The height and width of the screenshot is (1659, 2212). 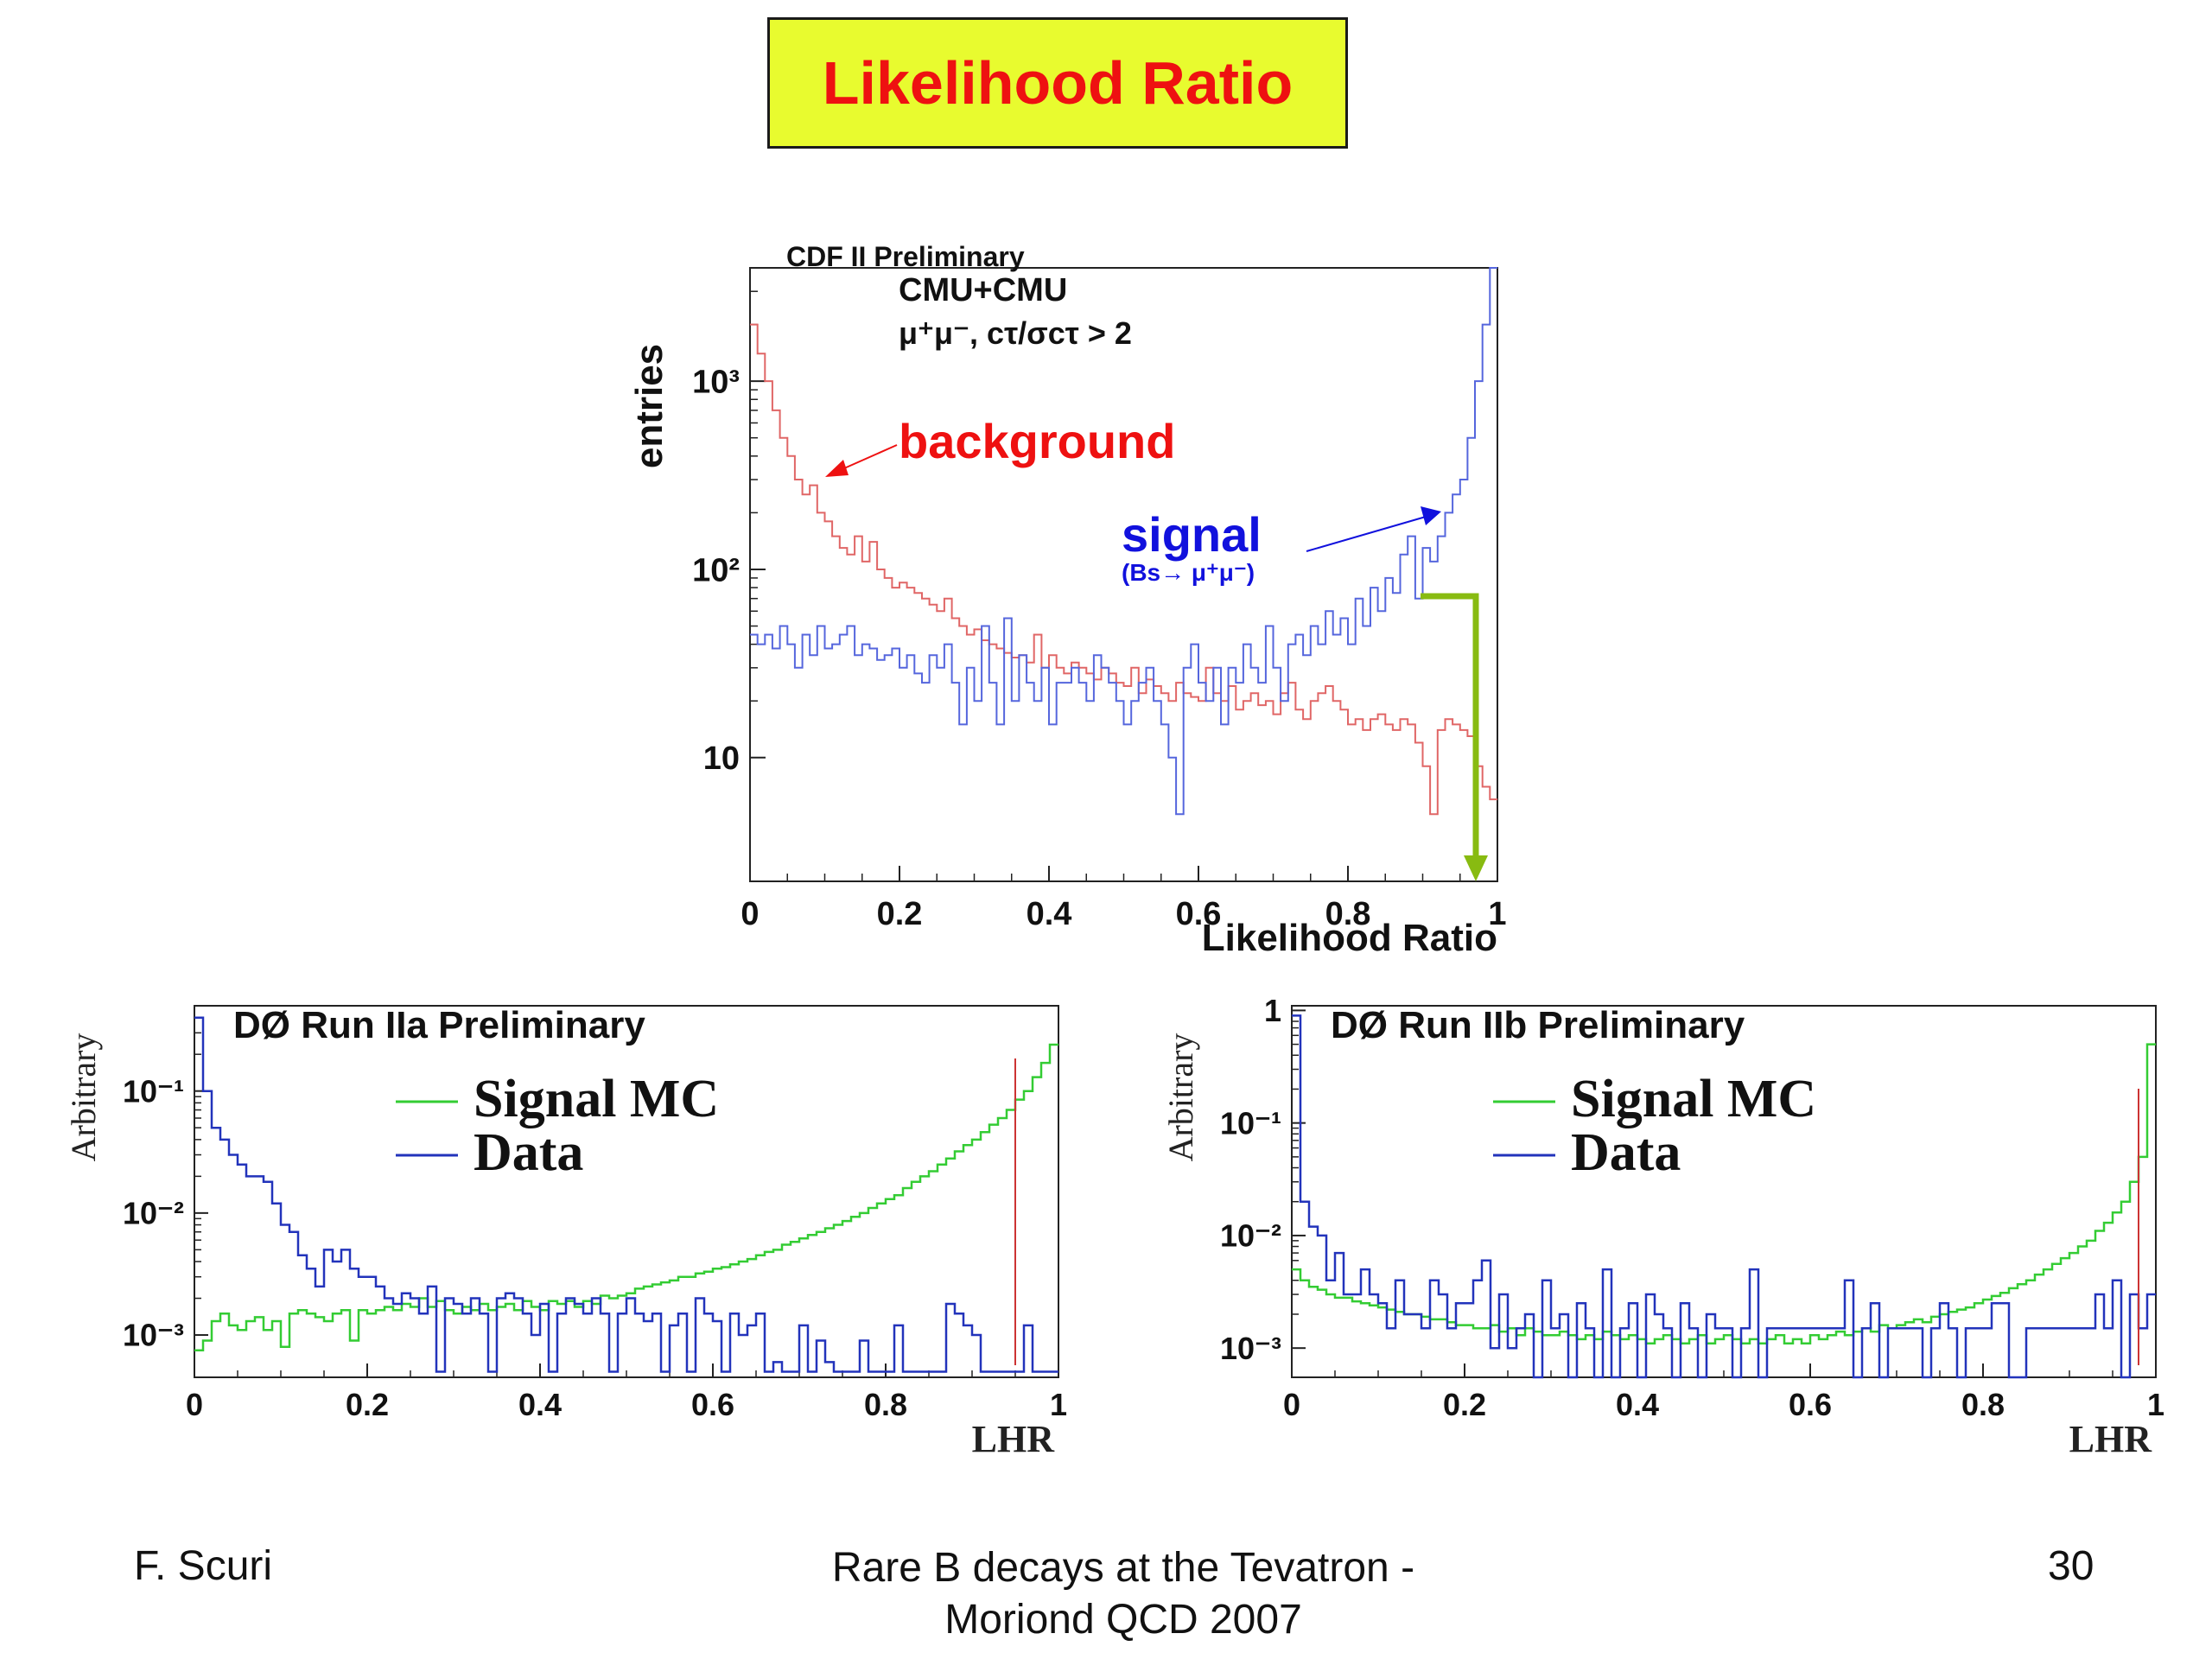 I want to click on cdf-signal-arrow, so click(x=1373, y=529).